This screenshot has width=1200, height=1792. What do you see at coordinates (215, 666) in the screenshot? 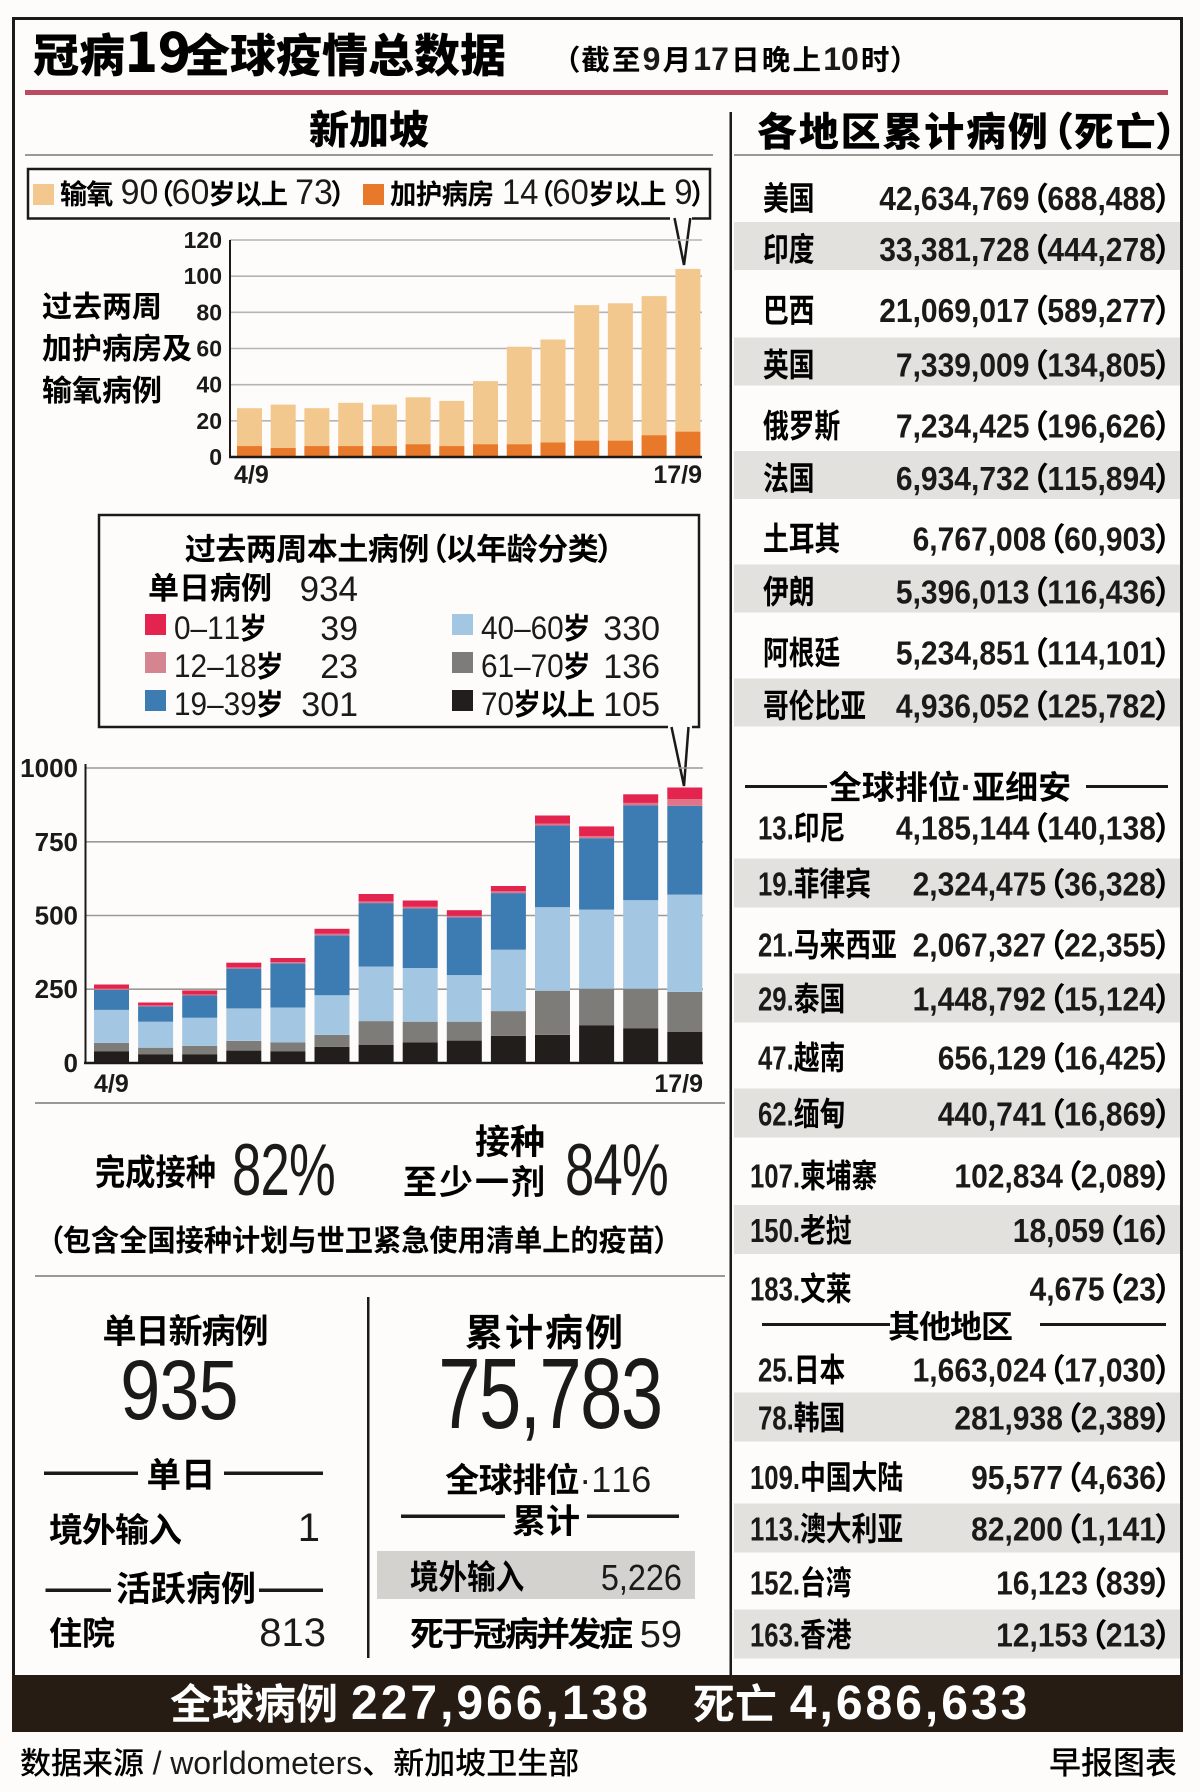
I see `svg-text: 12–18` at bounding box center [215, 666].